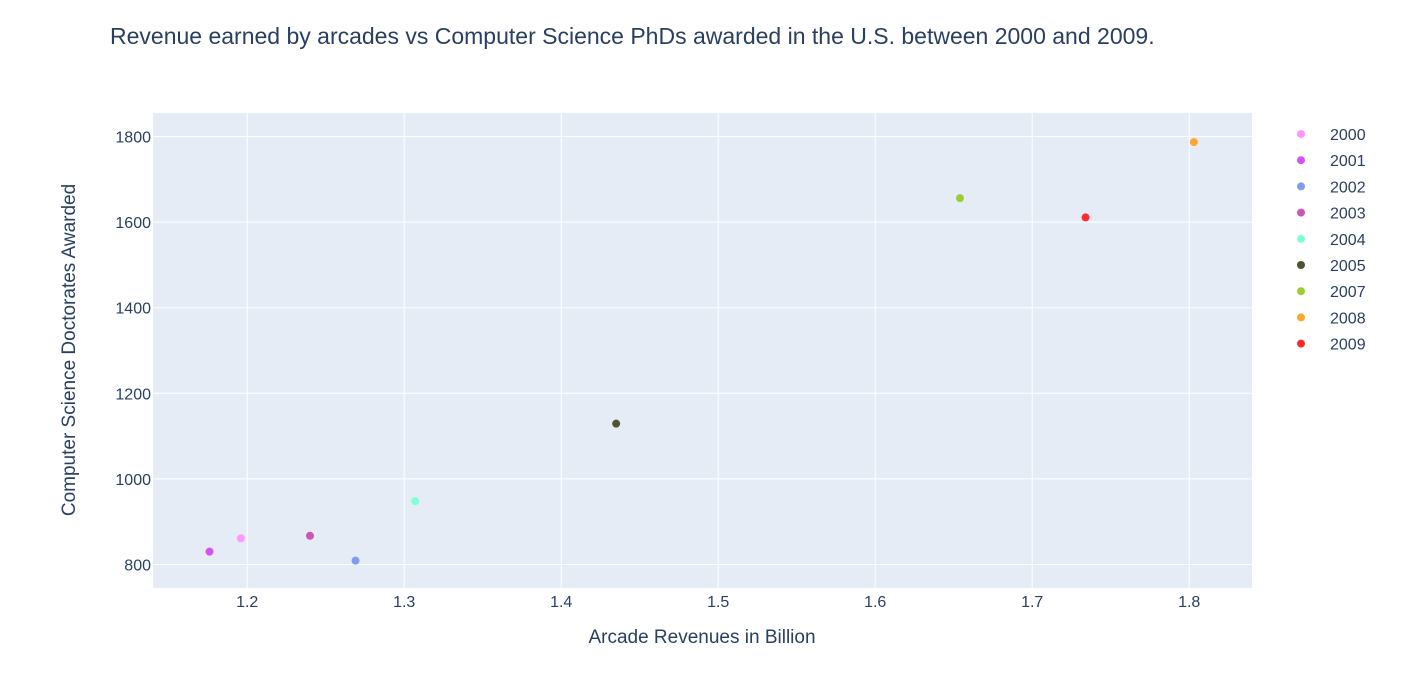  What do you see at coordinates (1348, 187) in the screenshot?
I see `legend-label: 2002` at bounding box center [1348, 187].